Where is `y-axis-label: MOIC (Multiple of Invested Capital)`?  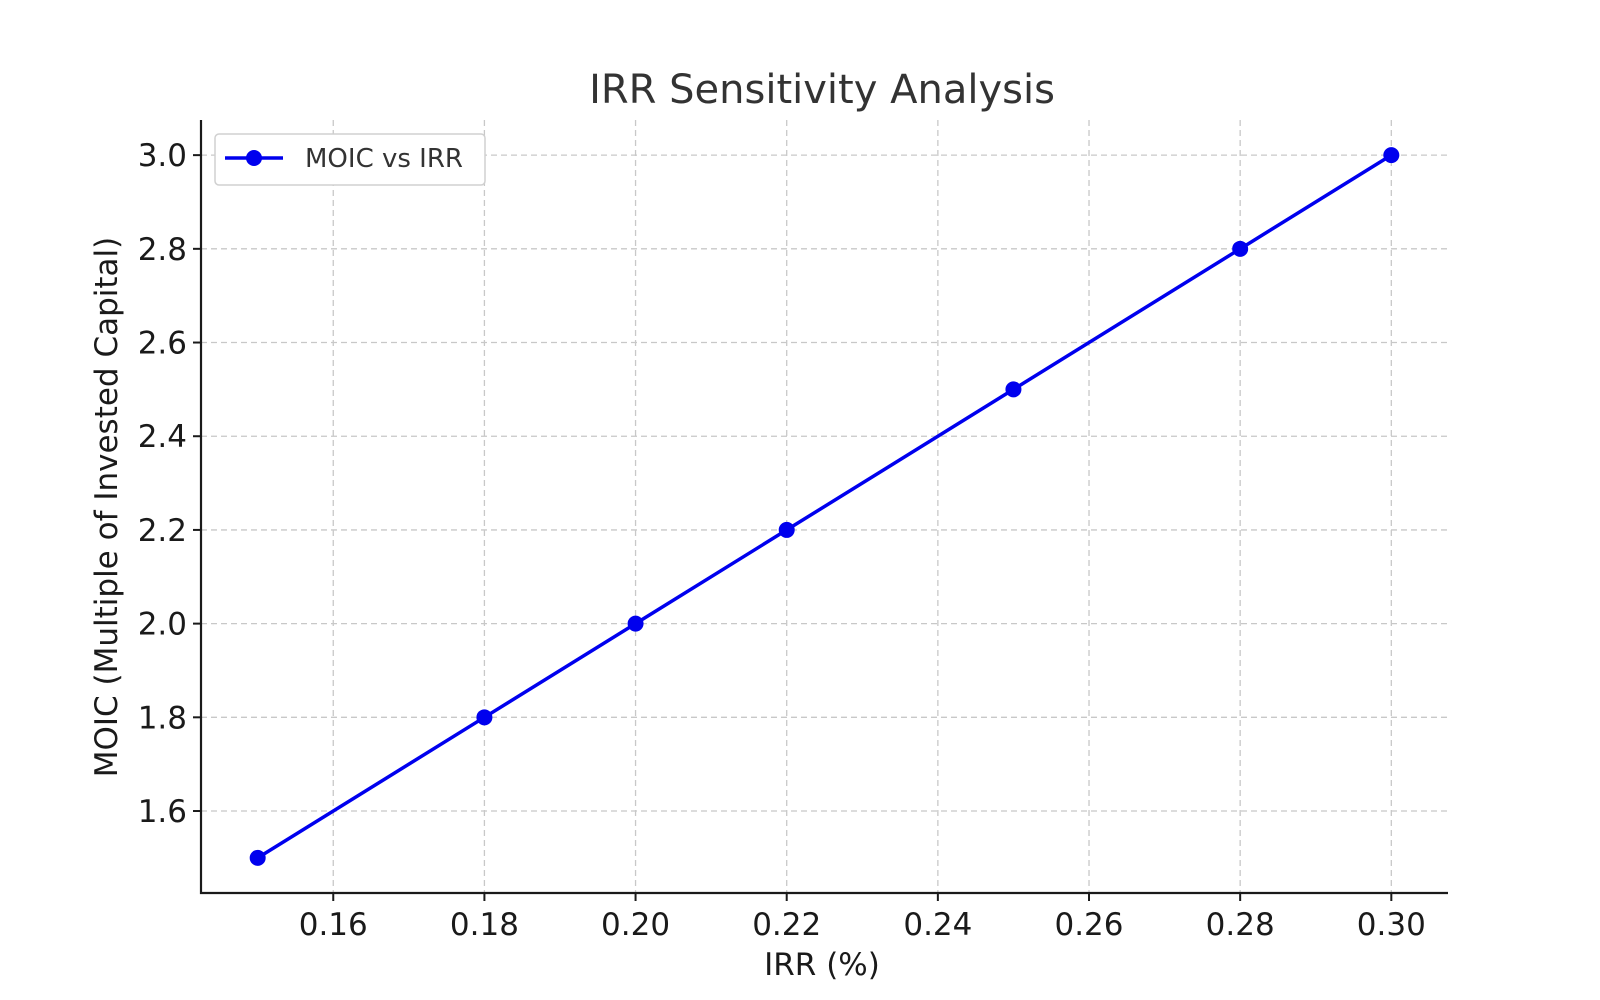 y-axis-label: MOIC (Multiple of Invested Capital) is located at coordinates (107, 507).